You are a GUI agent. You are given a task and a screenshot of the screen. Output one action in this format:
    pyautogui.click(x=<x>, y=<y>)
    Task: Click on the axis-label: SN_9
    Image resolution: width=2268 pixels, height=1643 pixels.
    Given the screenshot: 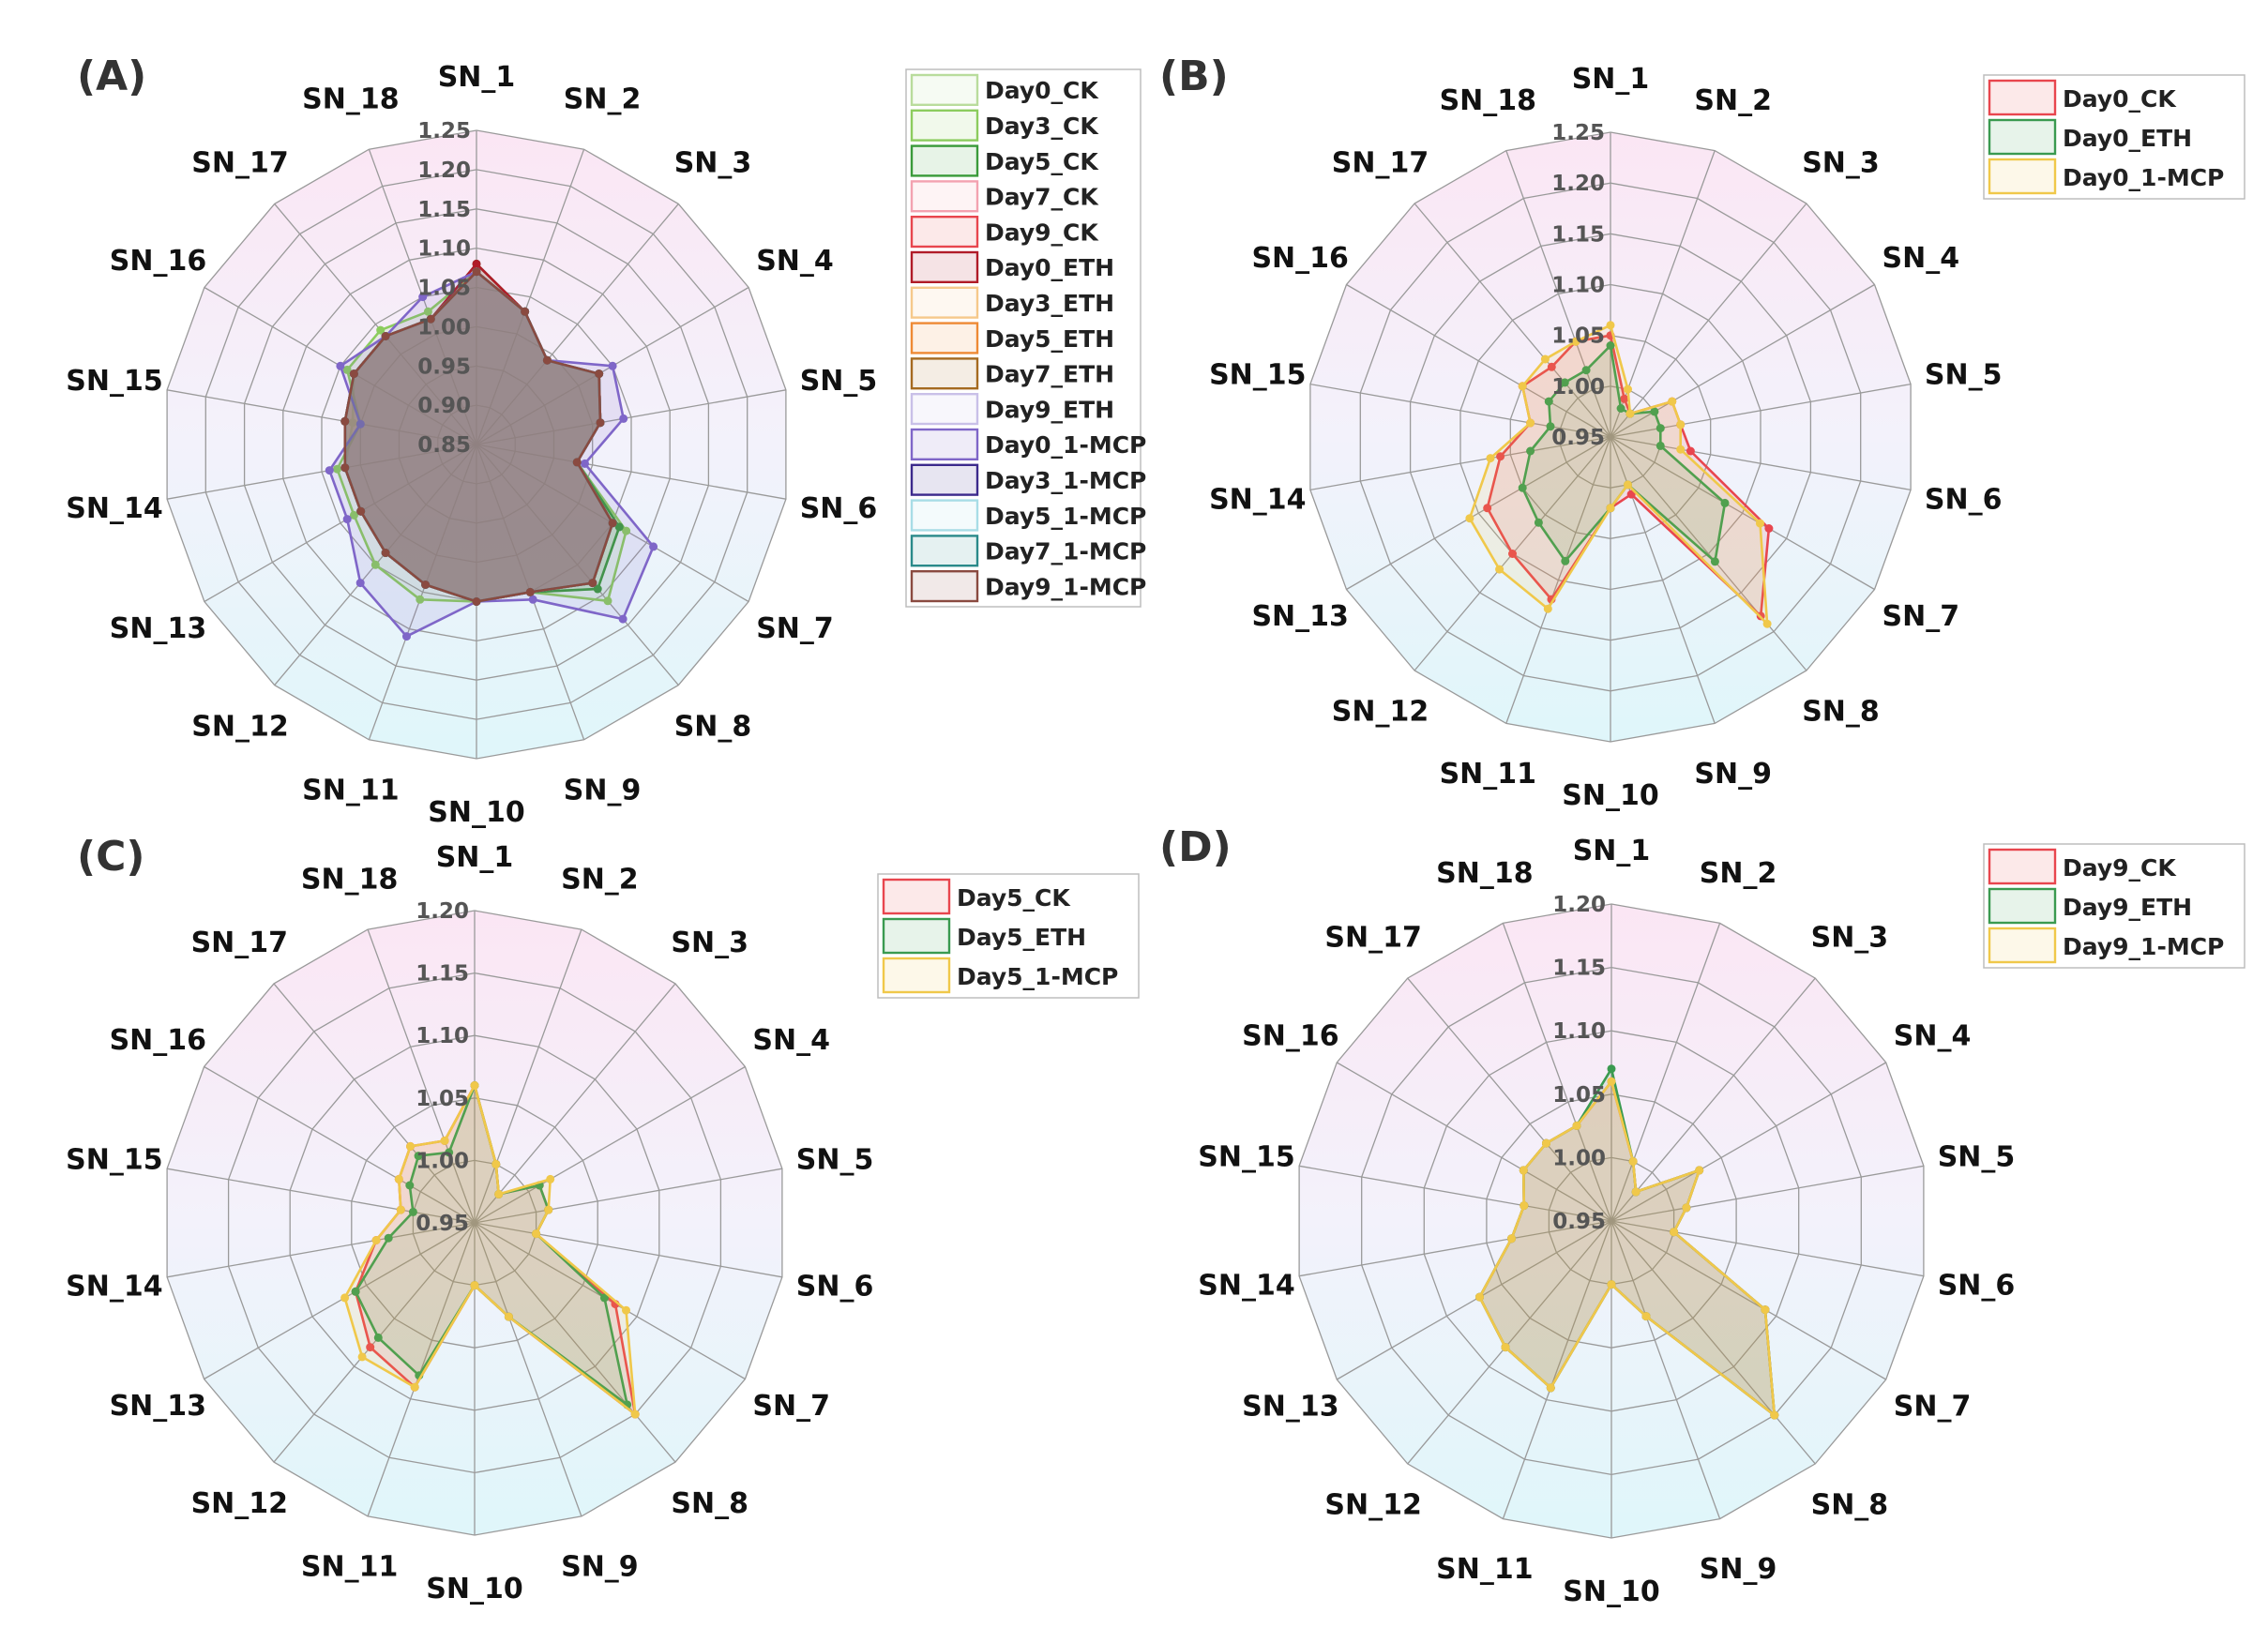 What is the action you would take?
    pyautogui.click(x=603, y=790)
    